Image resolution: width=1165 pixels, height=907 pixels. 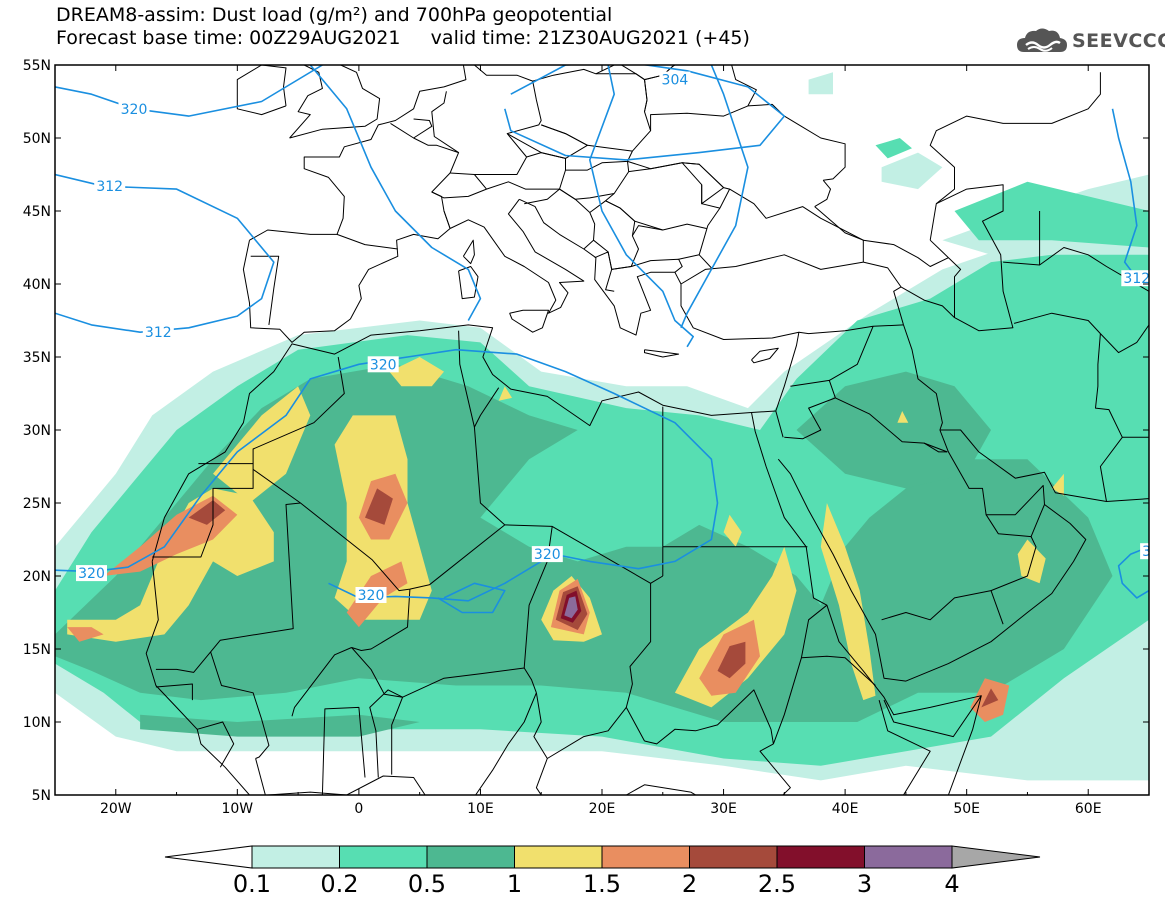 I want to click on colorbar: 0.1 0.2 0.5 1 1.5 2 2.5 3 4, so click(x=602, y=871).